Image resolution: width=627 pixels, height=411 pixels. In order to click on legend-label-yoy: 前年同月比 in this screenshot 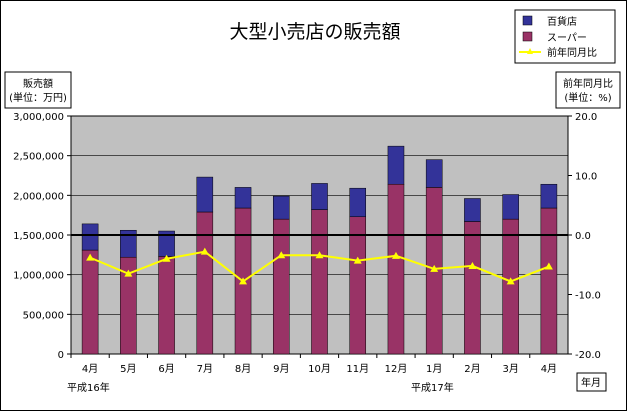, I will do `click(572, 52)`.